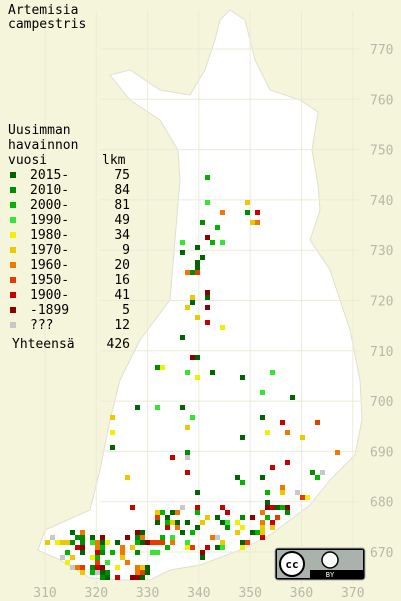 This screenshot has width=401, height=601. What do you see at coordinates (381, 201) in the screenshot?
I see `northing-label: 740` at bounding box center [381, 201].